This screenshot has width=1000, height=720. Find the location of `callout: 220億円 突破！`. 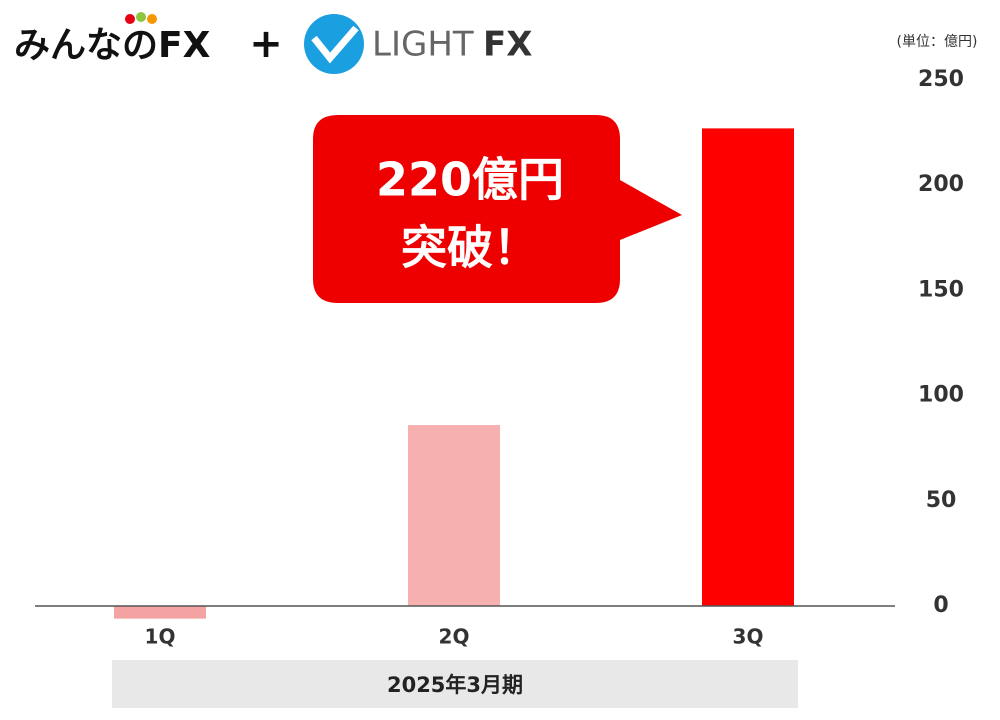

callout: 220億円 突破！ is located at coordinates (497, 209).